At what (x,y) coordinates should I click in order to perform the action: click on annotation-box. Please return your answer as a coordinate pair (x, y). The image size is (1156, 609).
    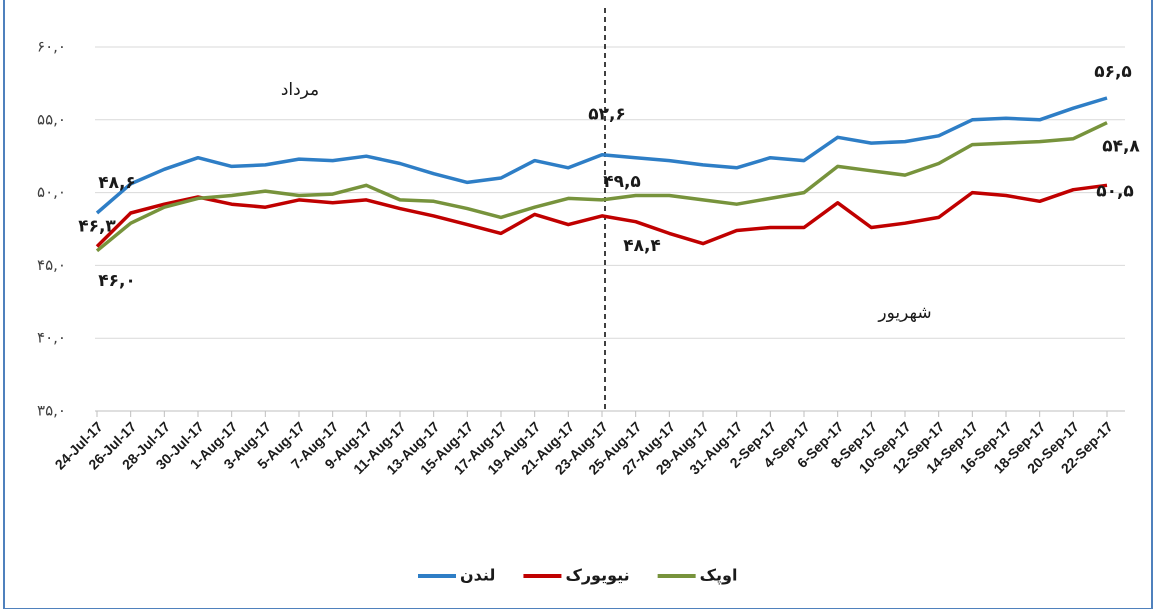
    Looking at the image, I should click on (906, 314).